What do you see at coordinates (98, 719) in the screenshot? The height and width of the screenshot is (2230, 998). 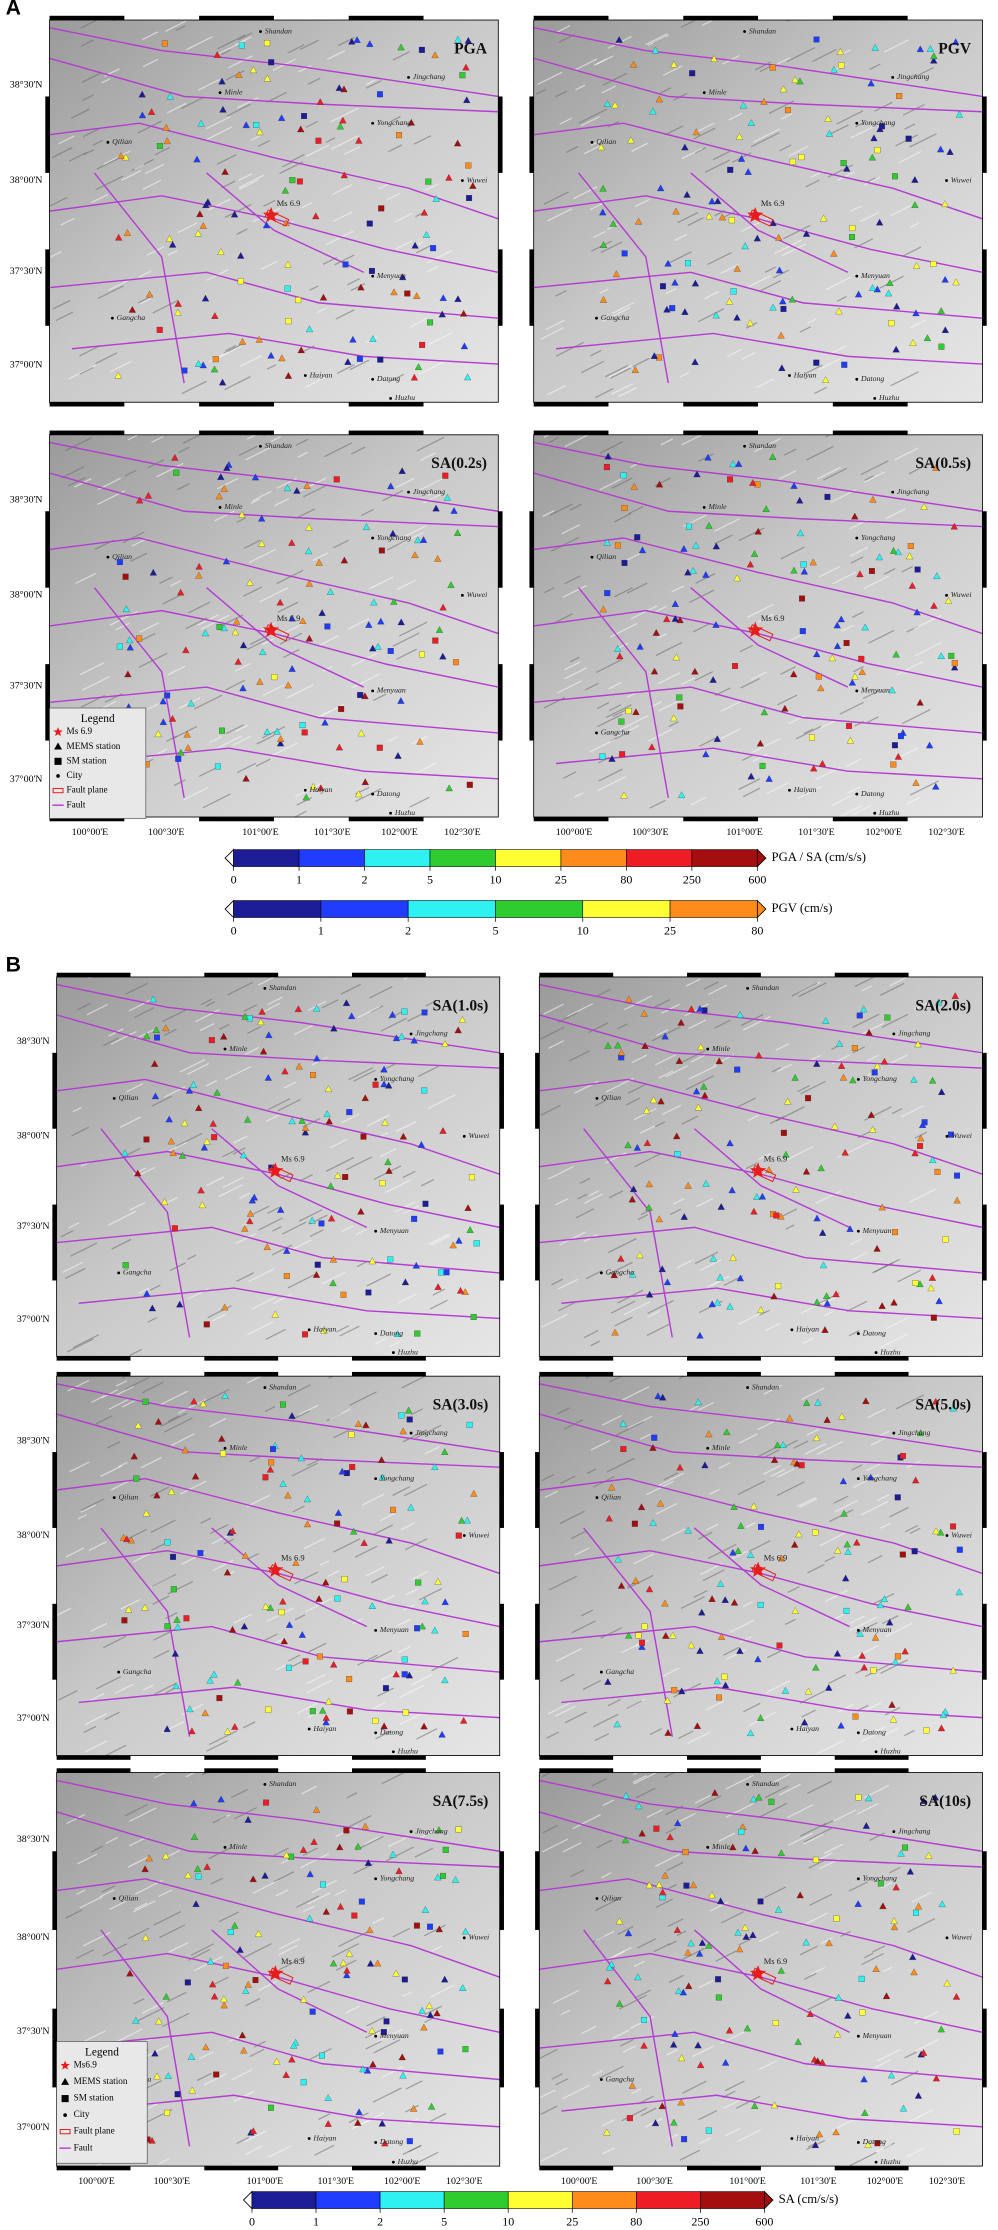 I see `legend-title: Legend` at bounding box center [98, 719].